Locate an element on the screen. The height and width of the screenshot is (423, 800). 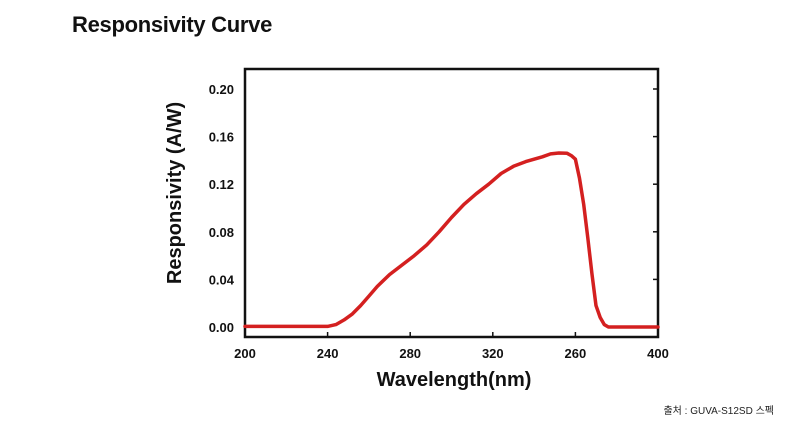
chart-title: Responsivity Curve is located at coordinates (172, 24).